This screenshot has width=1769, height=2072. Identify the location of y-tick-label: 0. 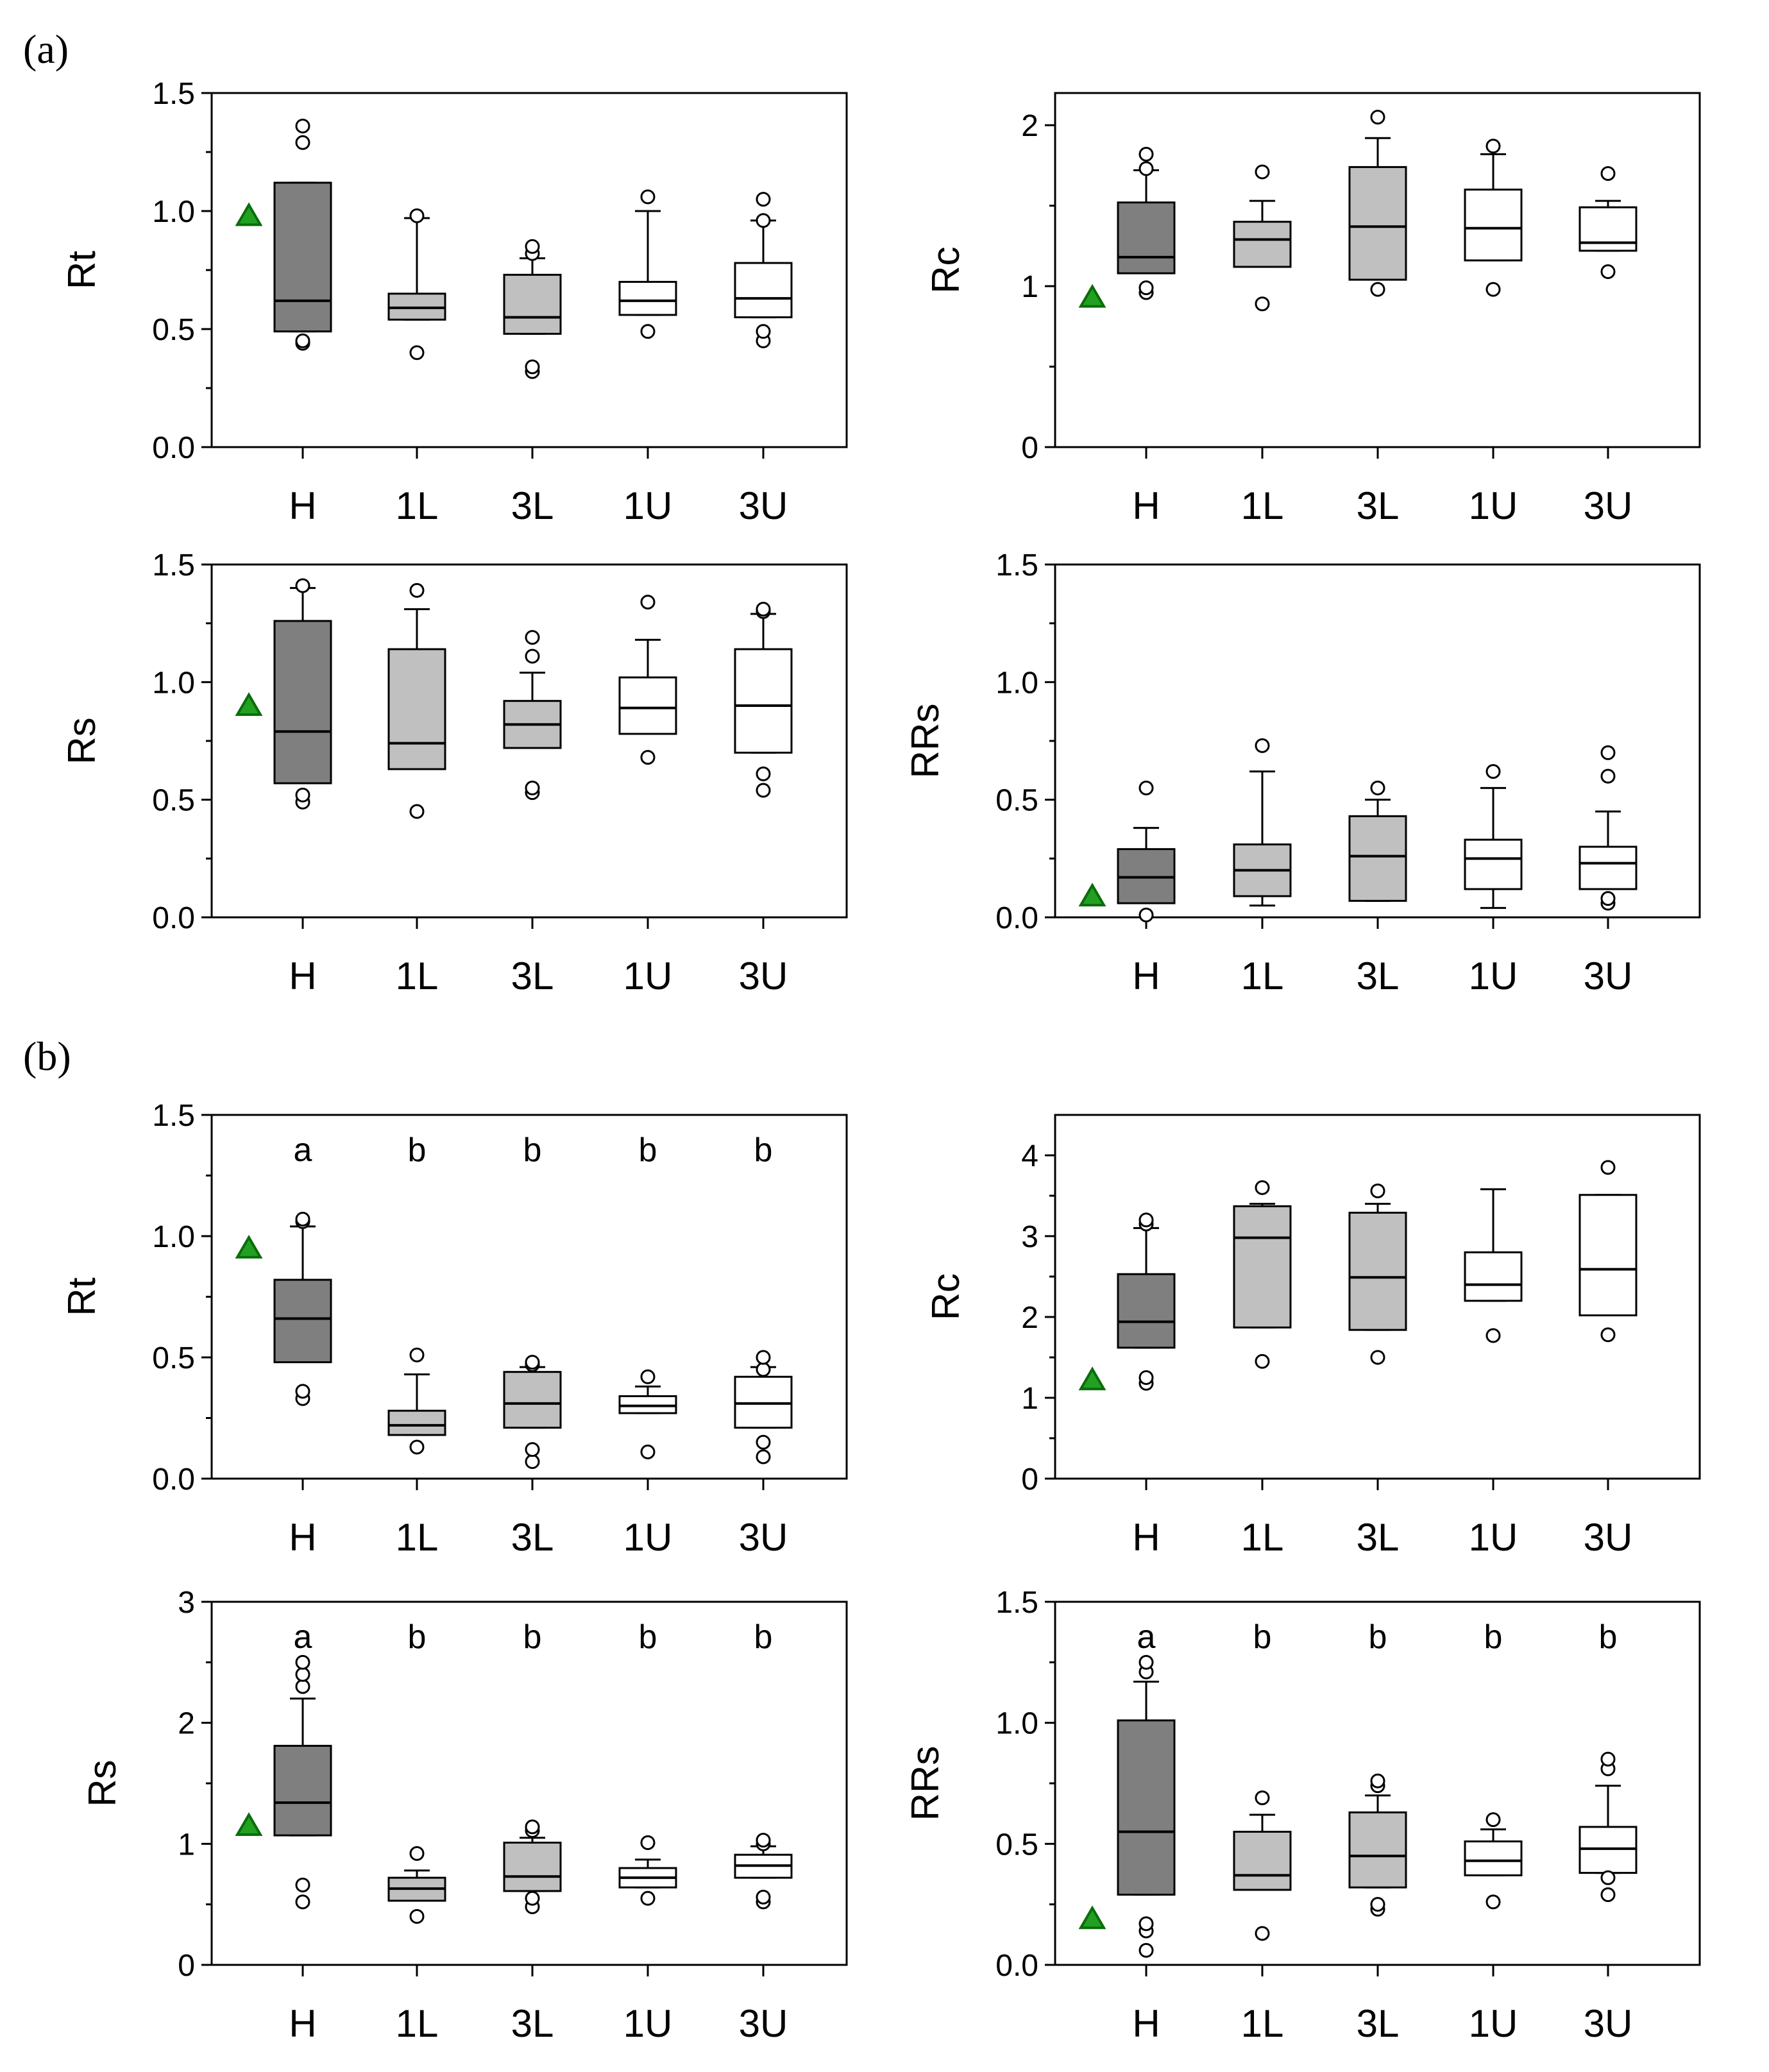
(186, 1966).